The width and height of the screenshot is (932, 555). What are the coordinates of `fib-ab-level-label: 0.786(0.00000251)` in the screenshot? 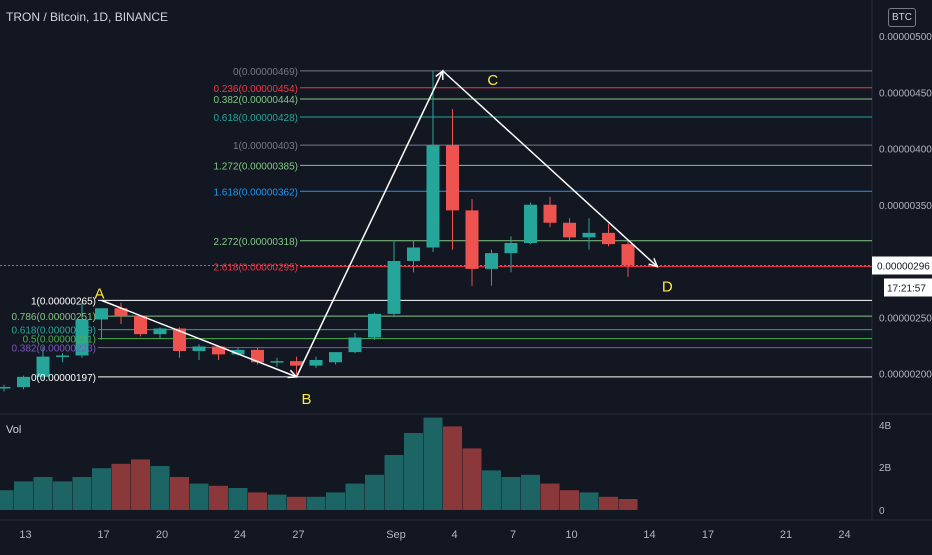 It's located at (53, 317).